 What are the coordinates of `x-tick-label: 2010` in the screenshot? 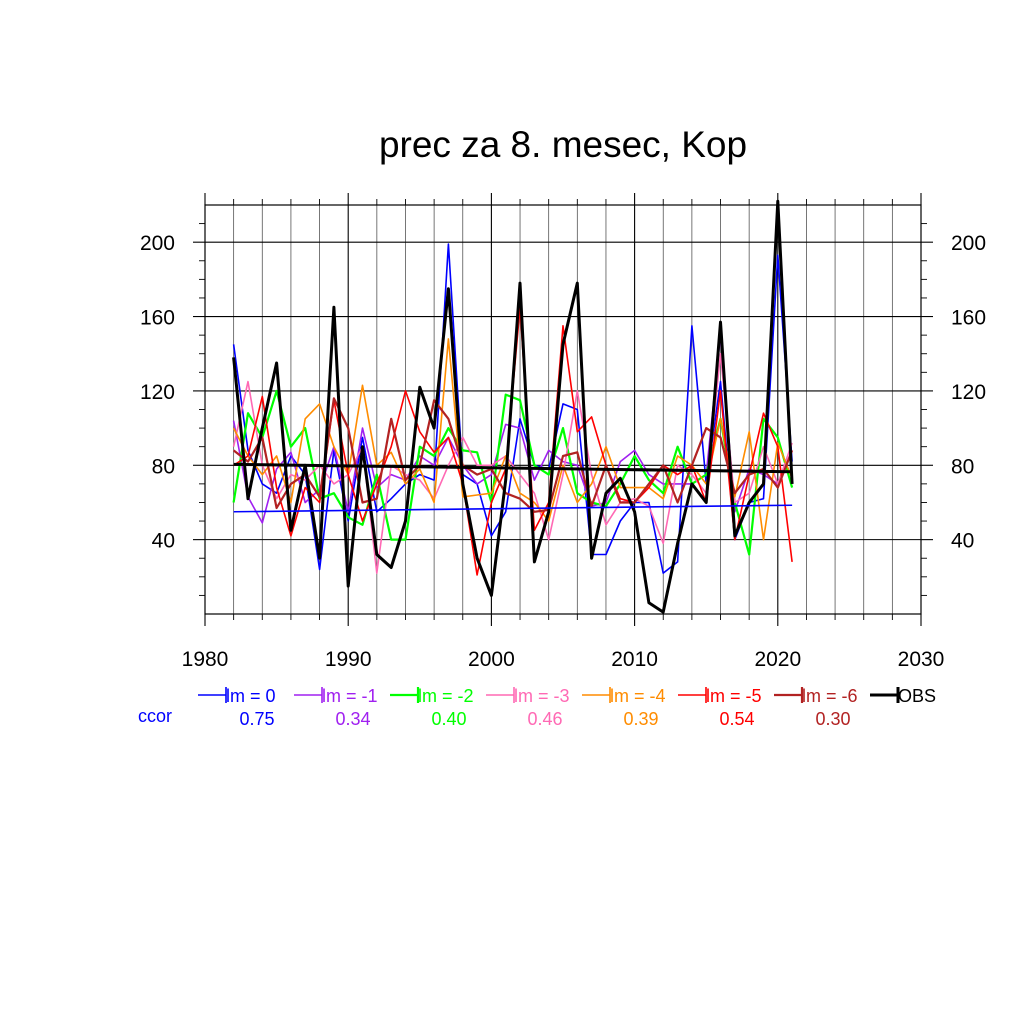 It's located at (634, 659).